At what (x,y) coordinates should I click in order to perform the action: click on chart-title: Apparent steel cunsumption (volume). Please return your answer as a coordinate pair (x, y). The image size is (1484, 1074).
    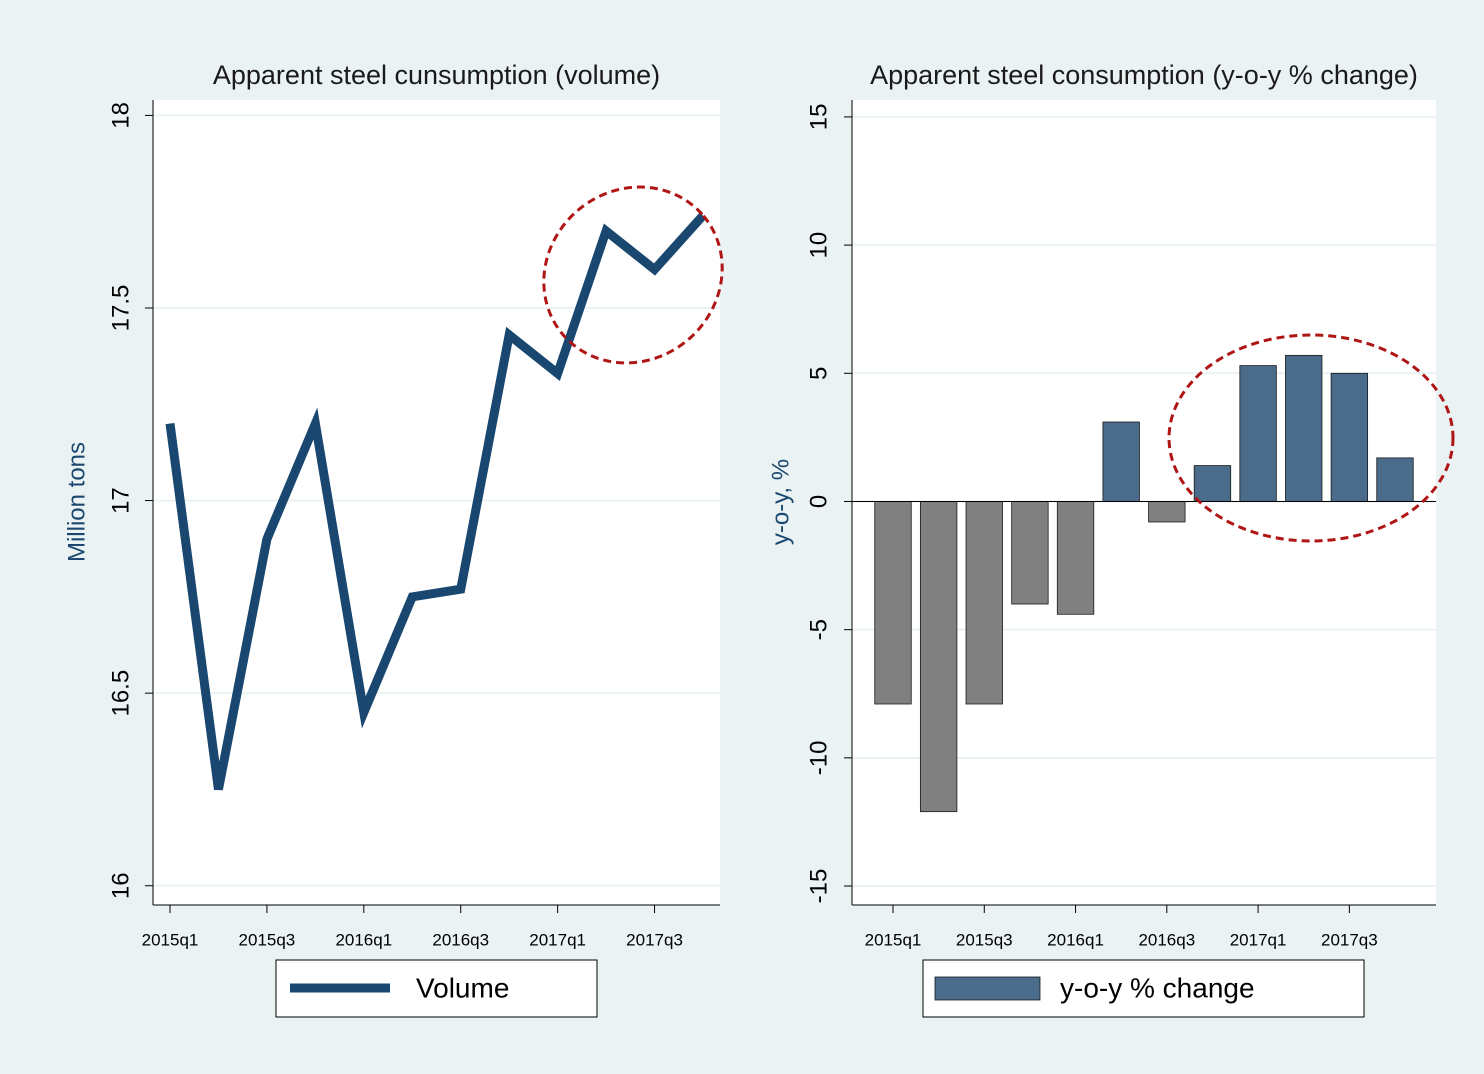
    Looking at the image, I should click on (436, 75).